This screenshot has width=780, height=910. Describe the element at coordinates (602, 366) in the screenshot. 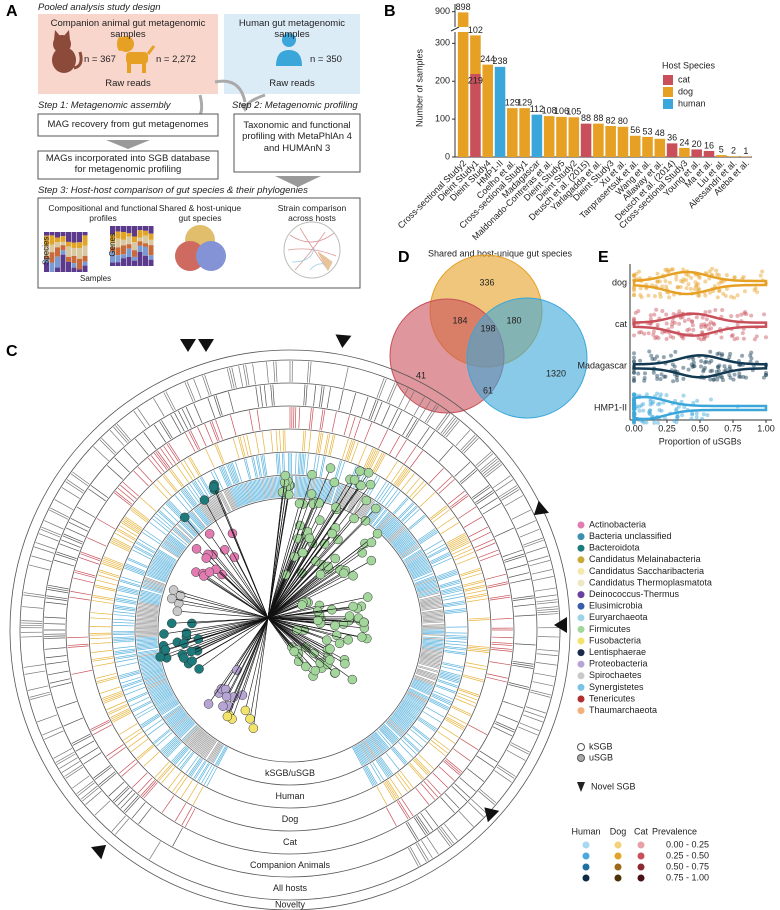

I see `y-tick-label: Madagascar` at that location.